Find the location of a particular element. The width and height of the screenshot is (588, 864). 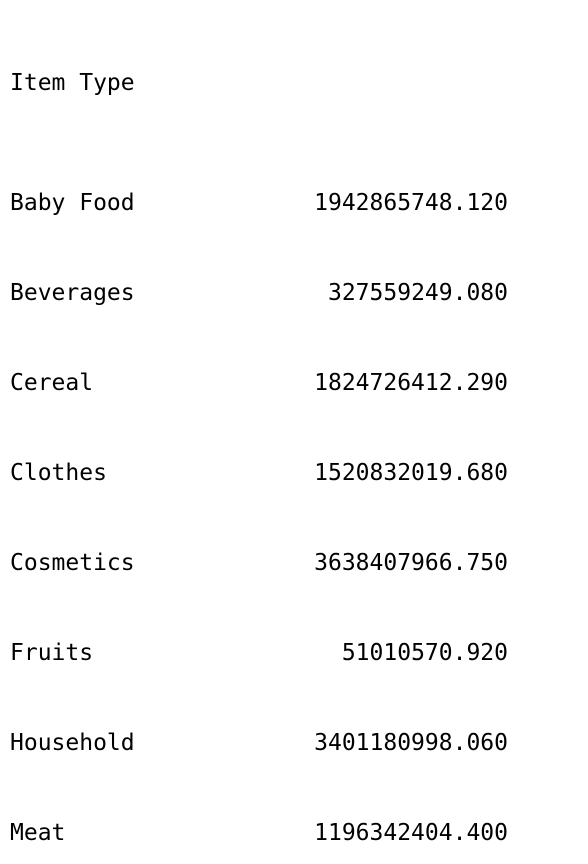

row-label: Beverages is located at coordinates (72, 293).